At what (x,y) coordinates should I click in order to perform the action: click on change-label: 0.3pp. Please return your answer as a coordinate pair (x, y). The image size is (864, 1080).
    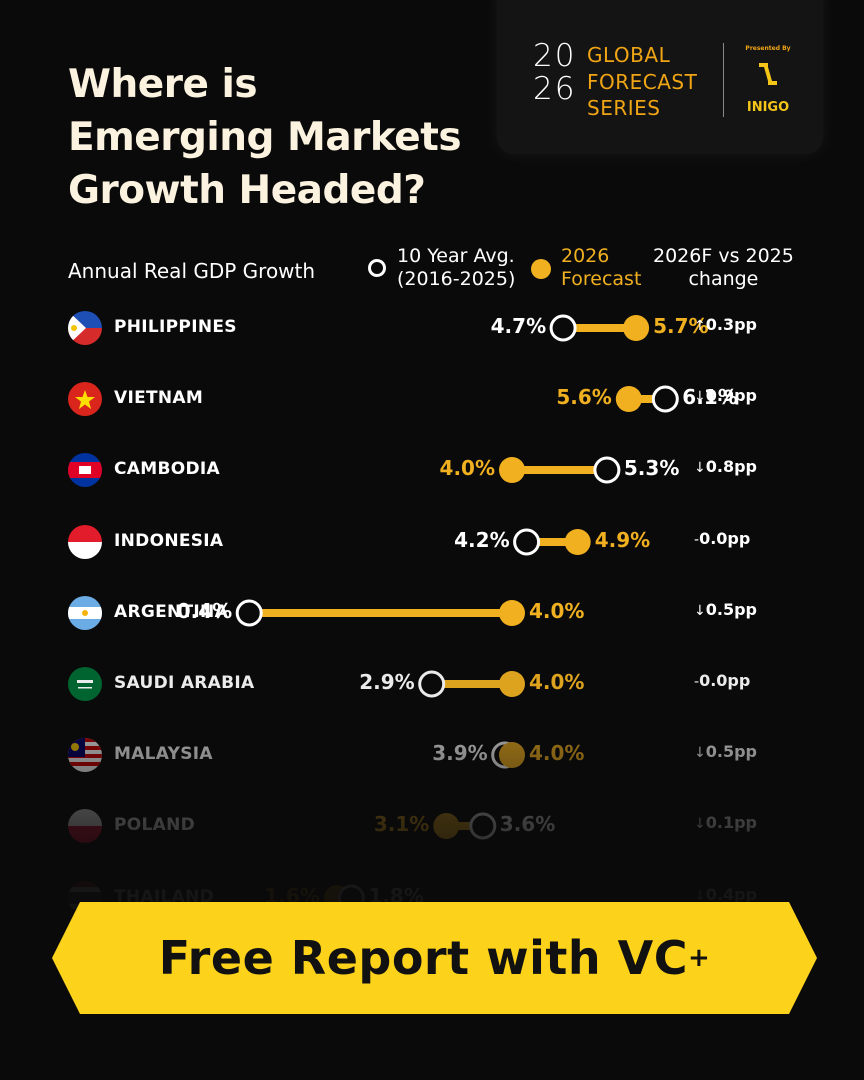
    Looking at the image, I should click on (731, 324).